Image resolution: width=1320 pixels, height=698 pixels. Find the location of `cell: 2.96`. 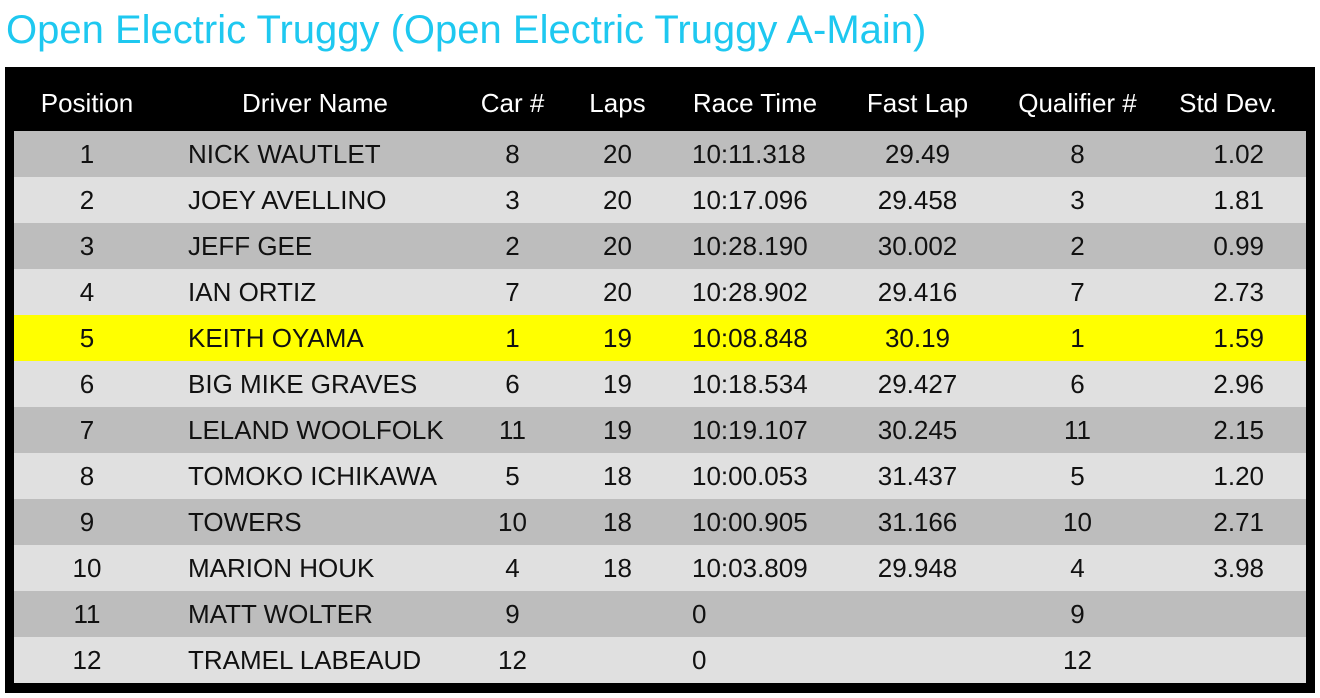

cell: 2.96 is located at coordinates (1228, 384).